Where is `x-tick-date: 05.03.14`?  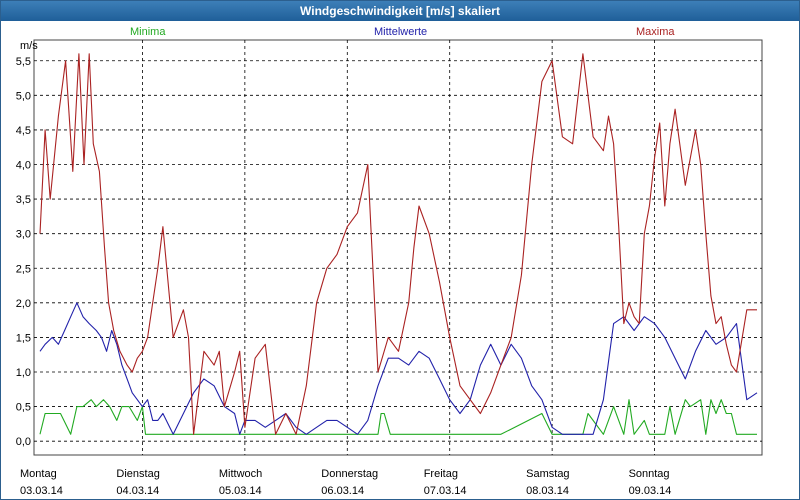 x-tick-date: 05.03.14 is located at coordinates (240, 491).